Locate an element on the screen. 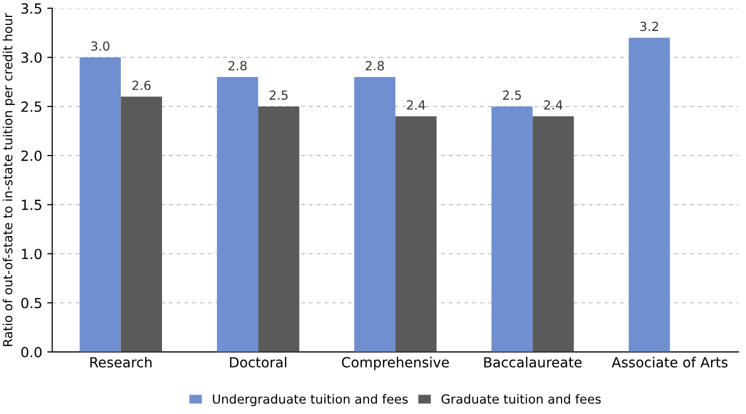  y-axis-title: Ratio of out-of-state to in-state tuition per credit hour is located at coordinates (8, 179).